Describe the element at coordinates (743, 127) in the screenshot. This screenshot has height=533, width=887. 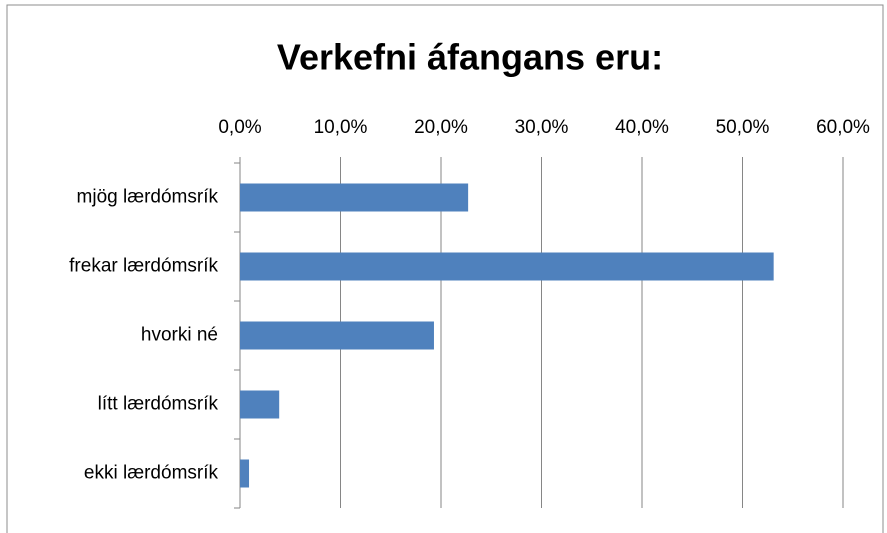
I see `x-tick-label: 50,0%` at that location.